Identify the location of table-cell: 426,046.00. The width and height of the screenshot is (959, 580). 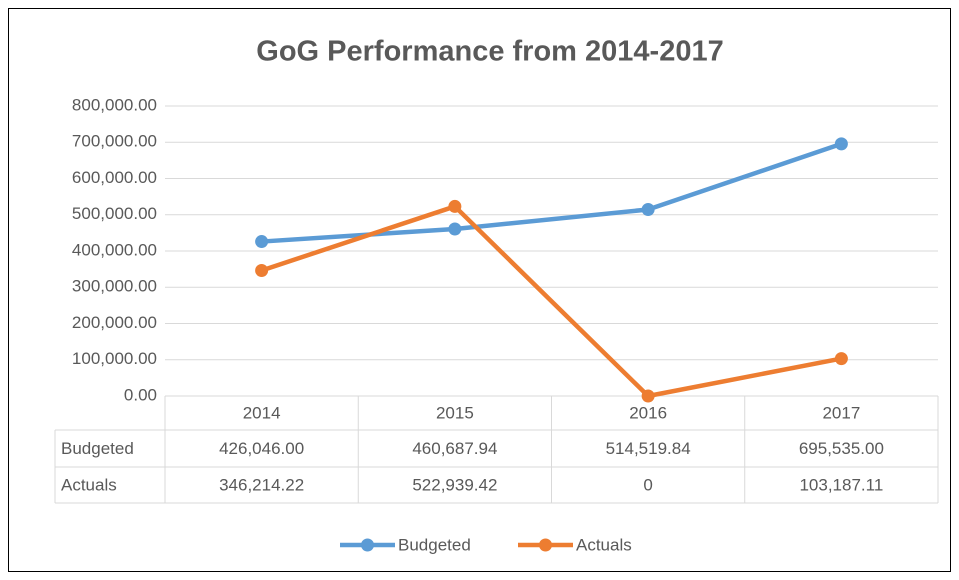
(261, 448).